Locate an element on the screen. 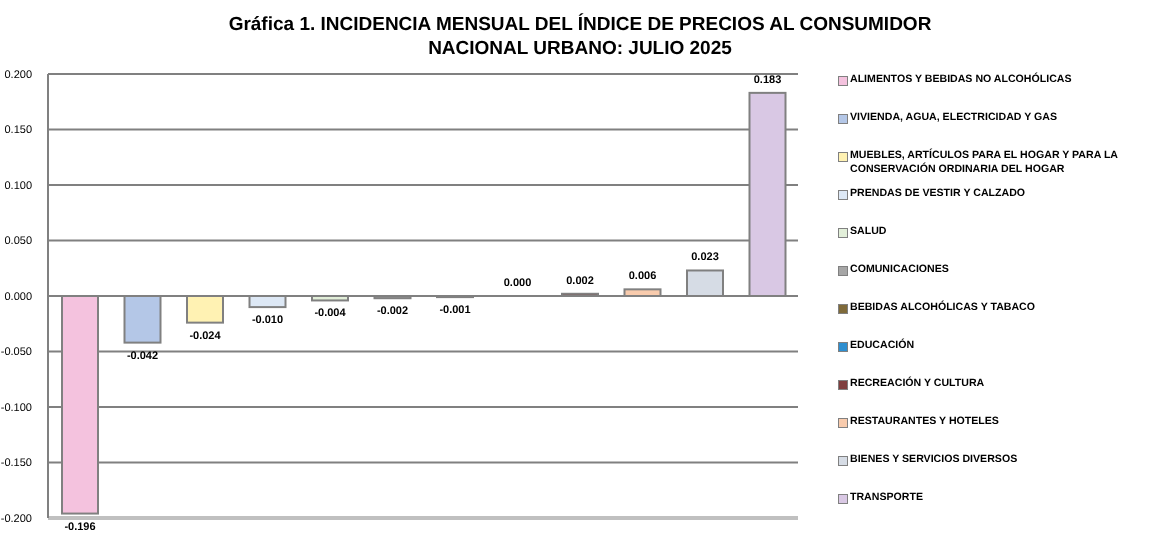 The height and width of the screenshot is (548, 1162). chart-title: Gráfica 1. INCIDENCIA MENSUAL DEL ÍNDICE DE PRECIOS AL CONSUMIDOR NACIONAL URBANO: JULIO 2025 is located at coordinates (580, 38).